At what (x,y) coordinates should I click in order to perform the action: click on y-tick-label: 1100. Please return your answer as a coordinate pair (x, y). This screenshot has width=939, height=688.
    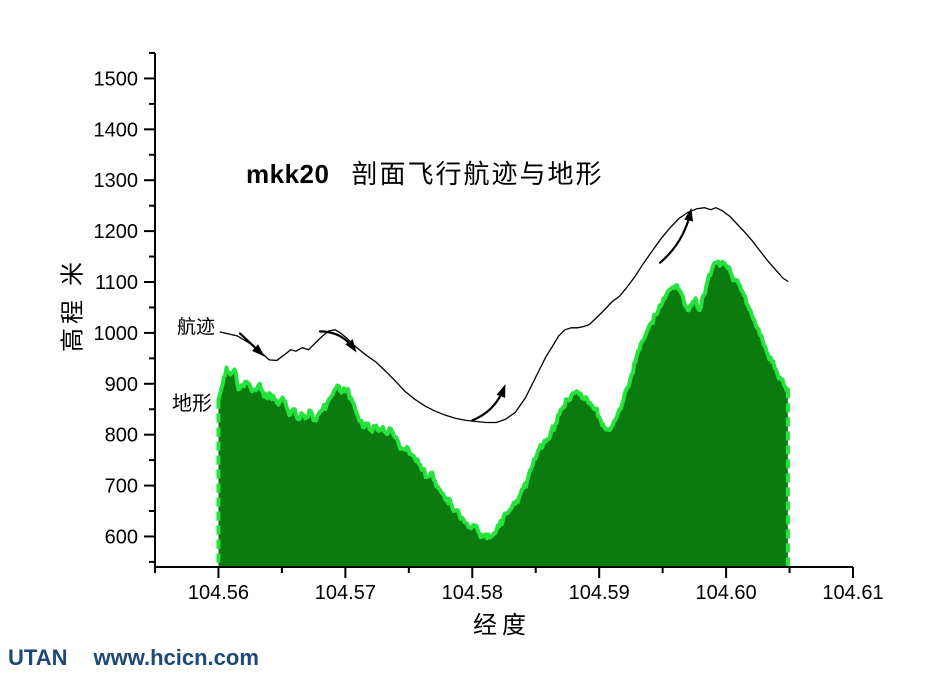
    Looking at the image, I should click on (116, 283).